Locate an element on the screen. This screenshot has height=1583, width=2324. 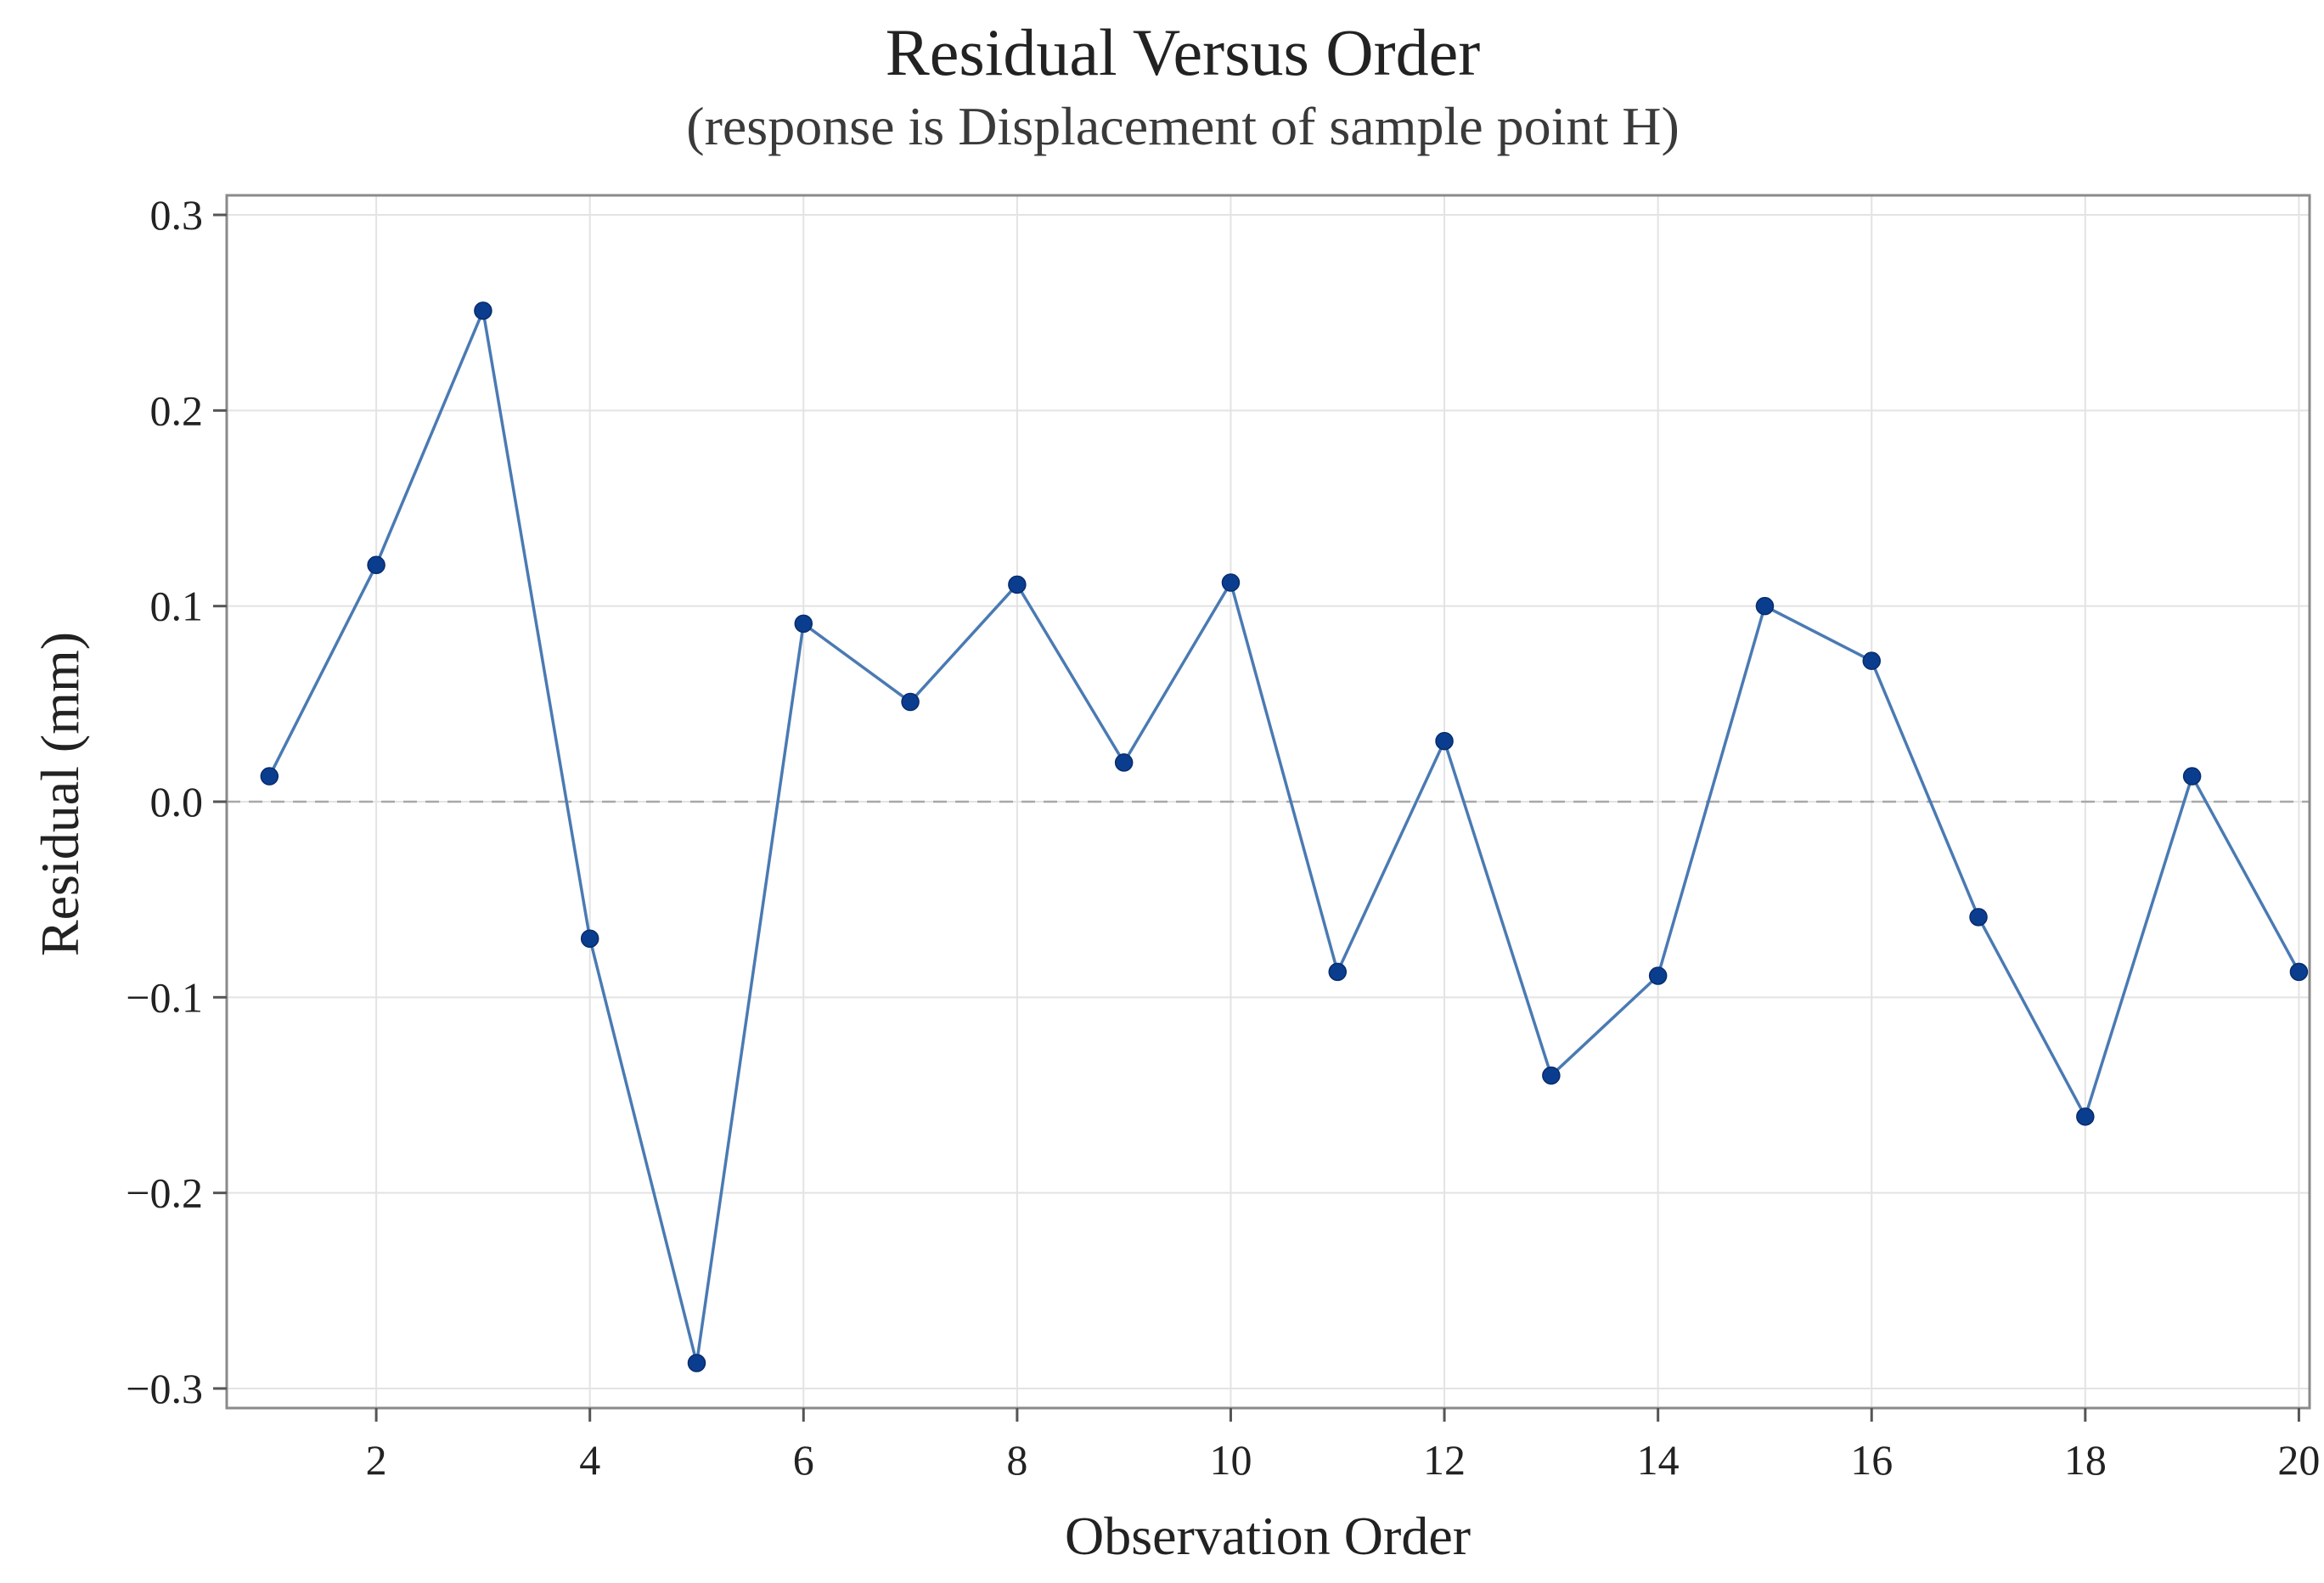
y-tick-label: 0.1 is located at coordinates (177, 606).